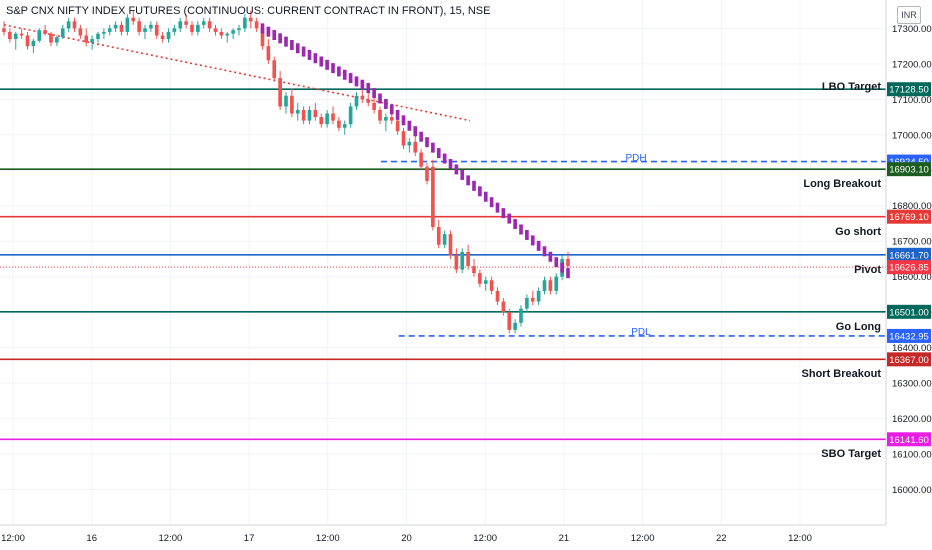 The image size is (932, 550). Describe the element at coordinates (912, 242) in the screenshot. I see `y-tick-label: 16700.00` at that location.